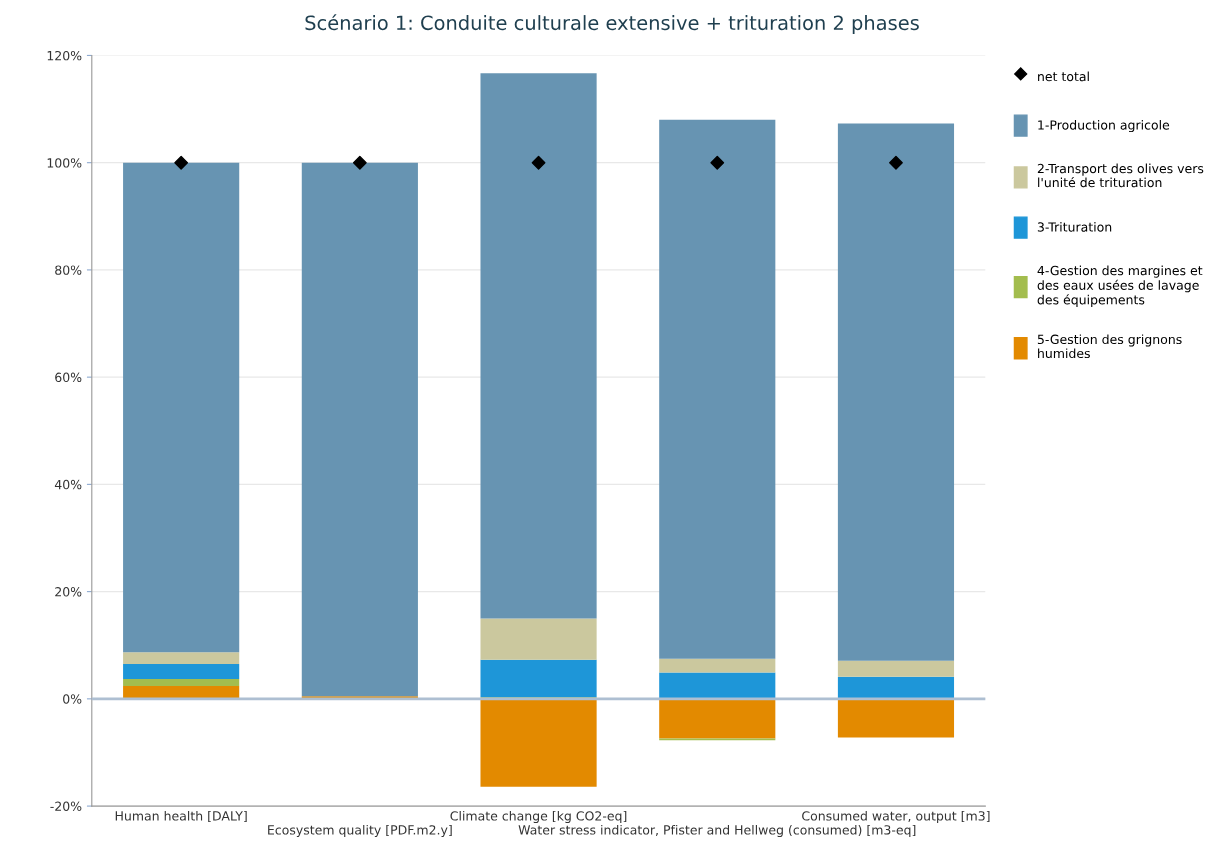 The image size is (1224, 853). Describe the element at coordinates (64, 55) in the screenshot. I see `y-tick-label: 120%` at that location.